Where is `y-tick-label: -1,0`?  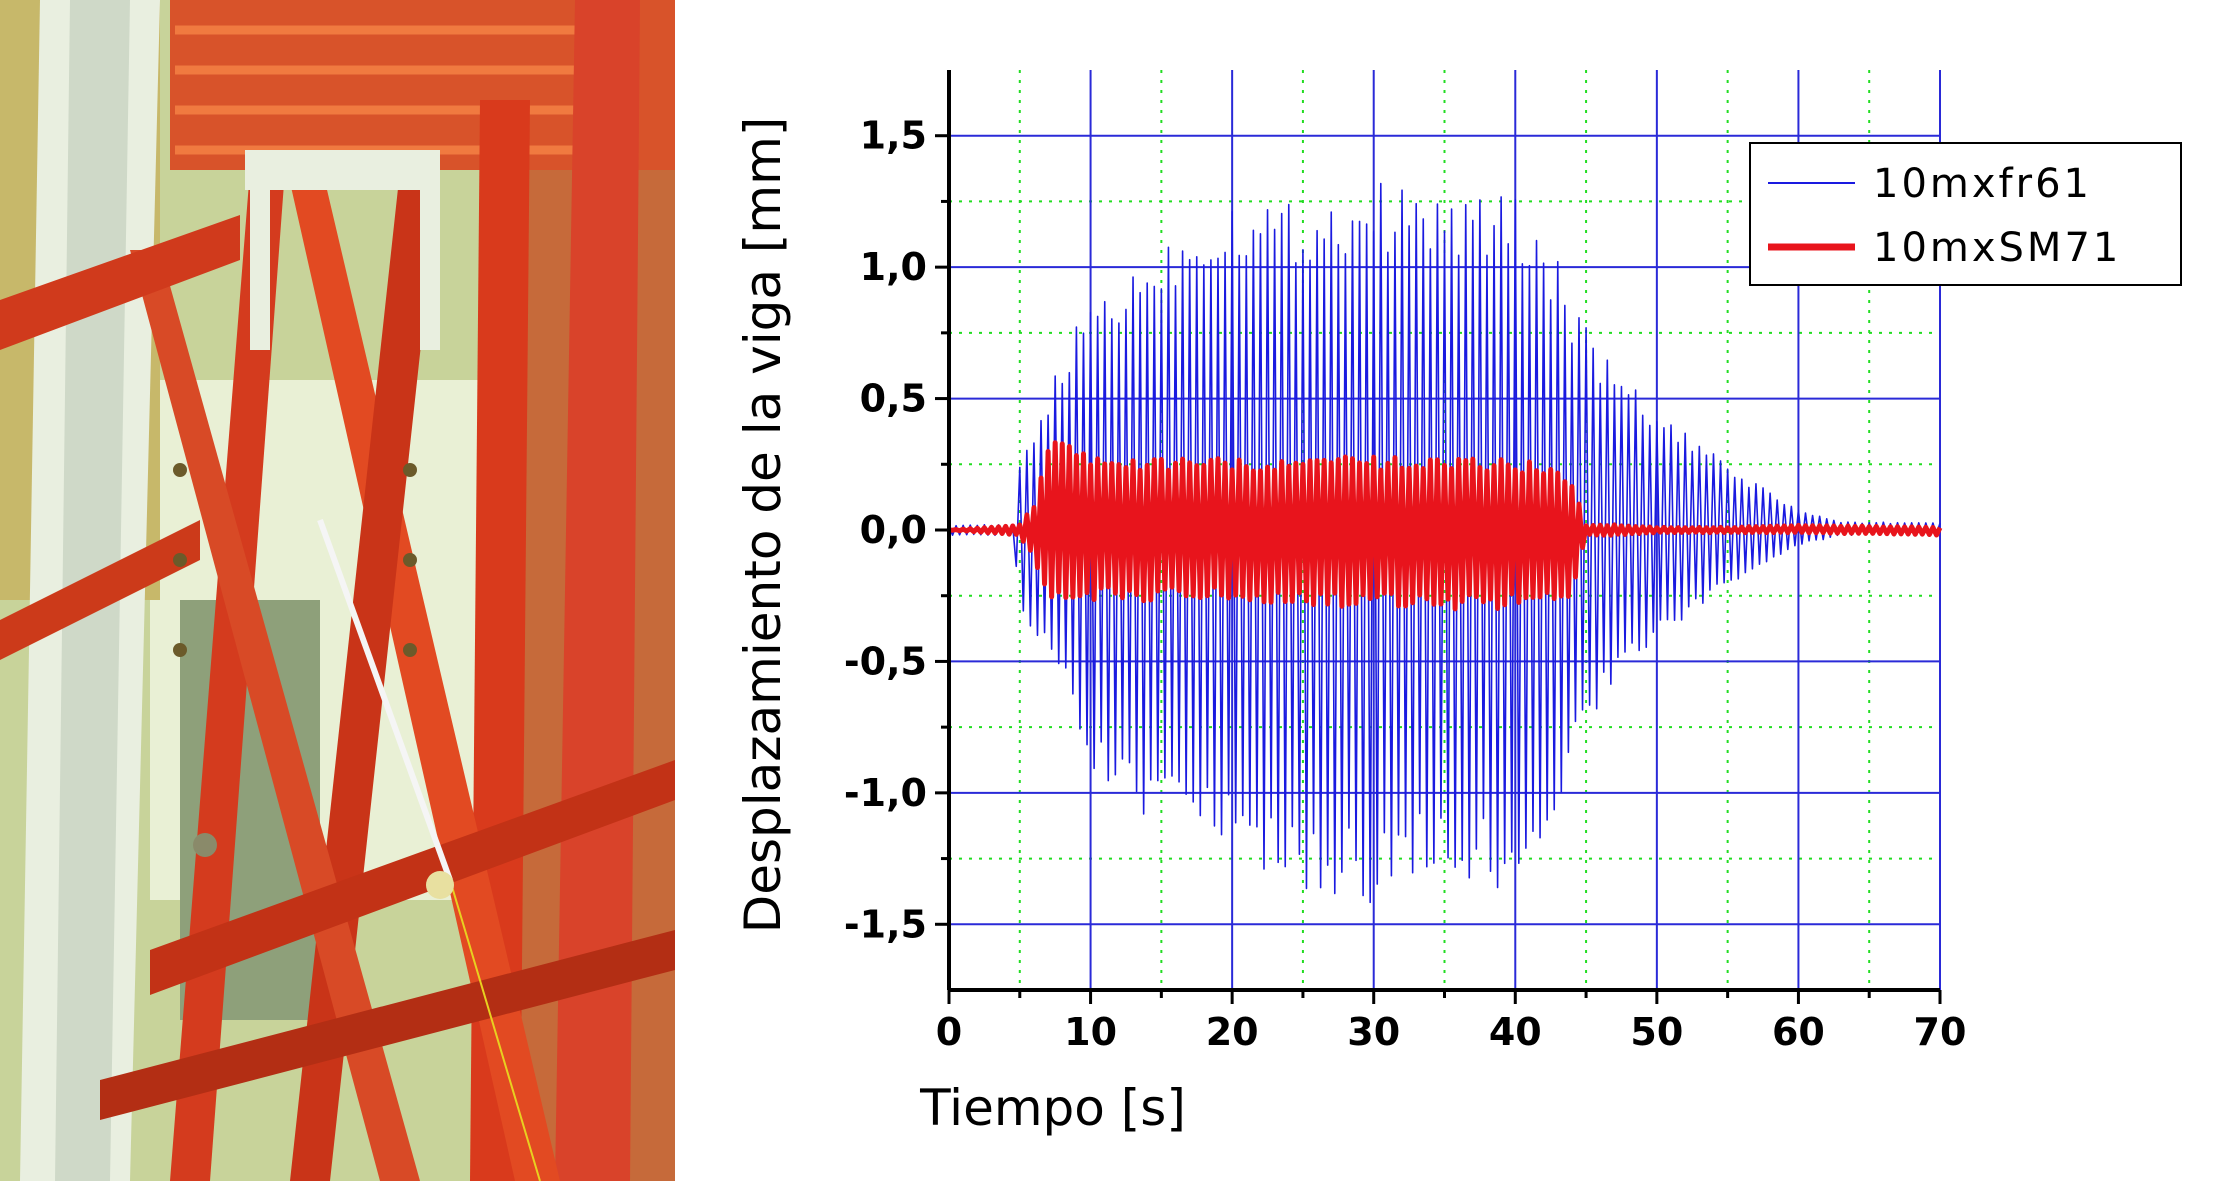 y-tick-label: -1,0 is located at coordinates (885, 793).